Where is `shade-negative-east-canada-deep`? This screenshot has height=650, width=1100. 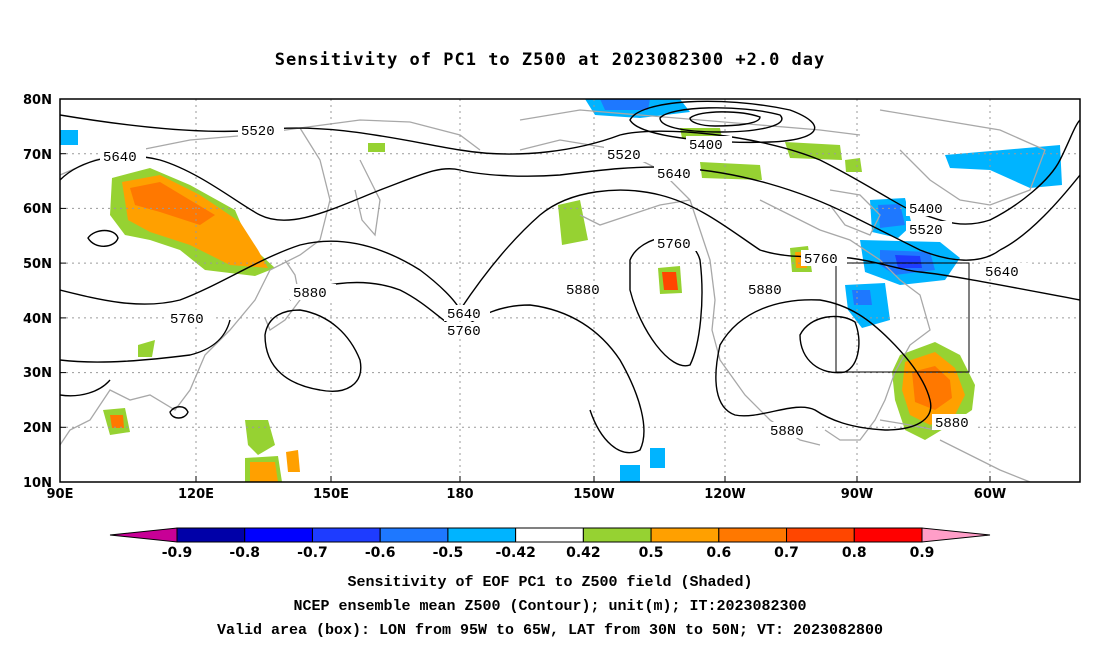
shade-negative-east-canada-deep is located at coordinates (908, 261).